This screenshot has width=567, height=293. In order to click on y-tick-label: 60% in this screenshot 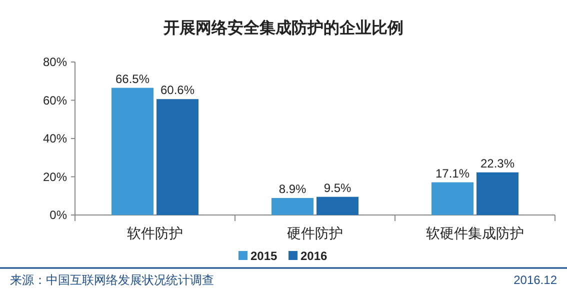, I will do `click(55, 100)`.